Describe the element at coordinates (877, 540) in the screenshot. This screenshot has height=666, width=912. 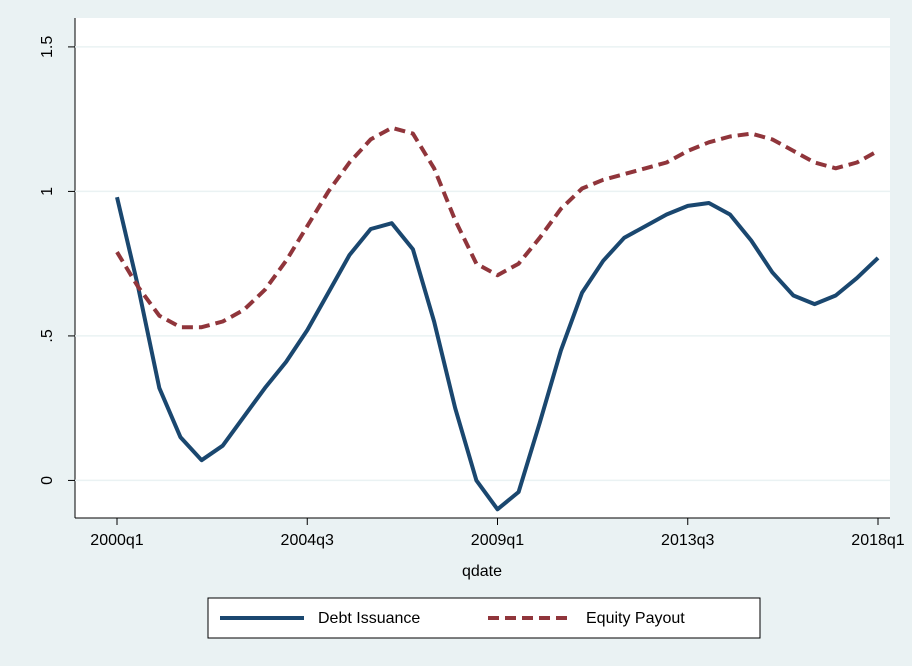
I see `x-tick-label: 2018q1` at that location.